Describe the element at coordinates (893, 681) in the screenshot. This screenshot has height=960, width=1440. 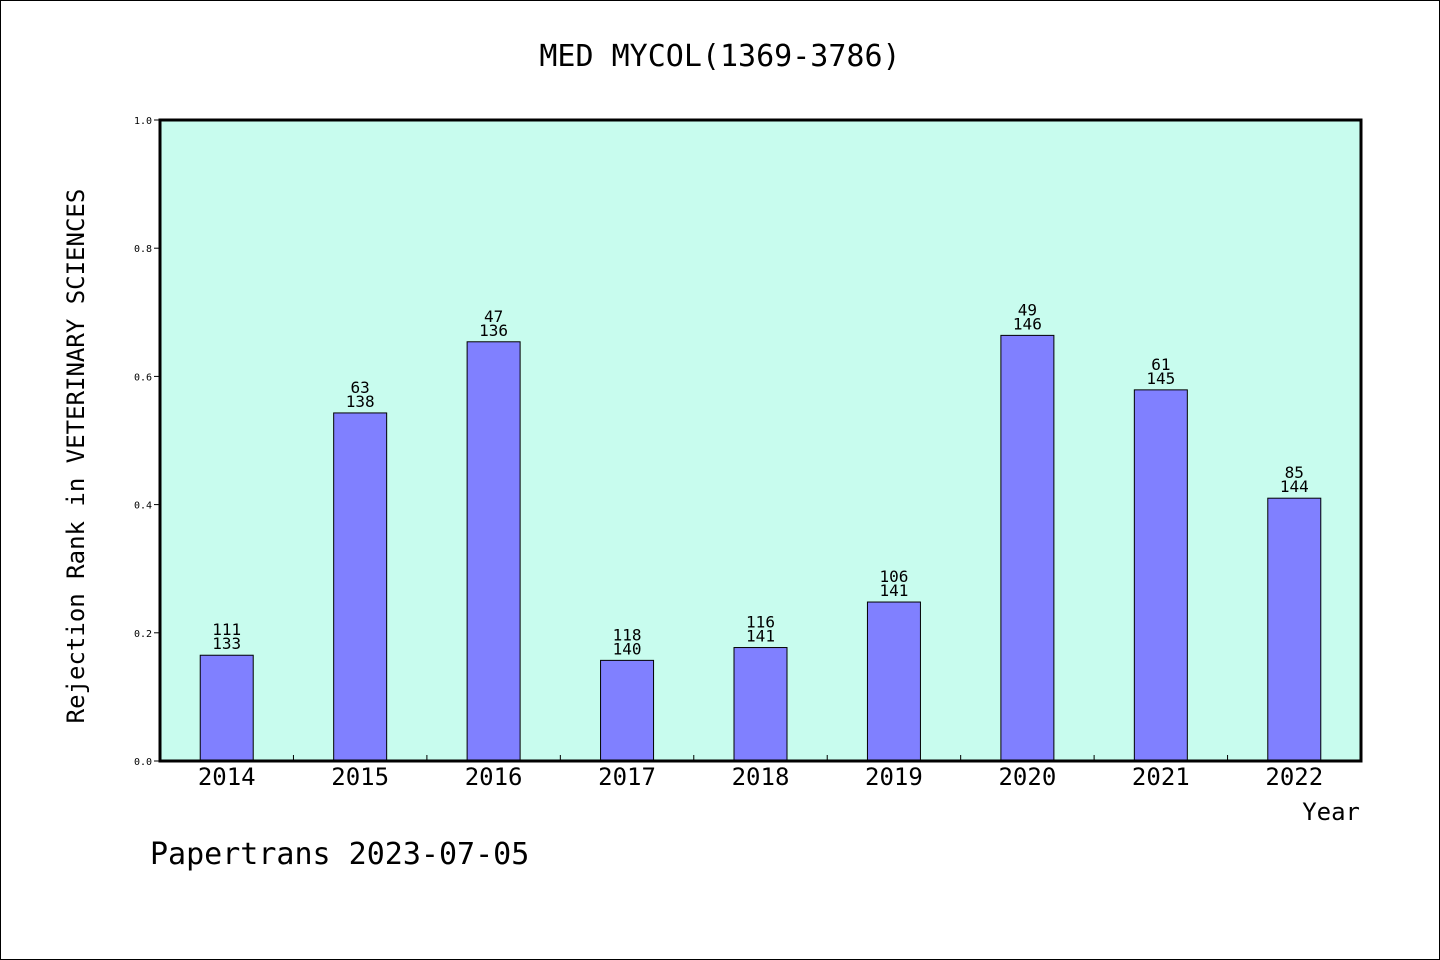
I see `bar-2019` at that location.